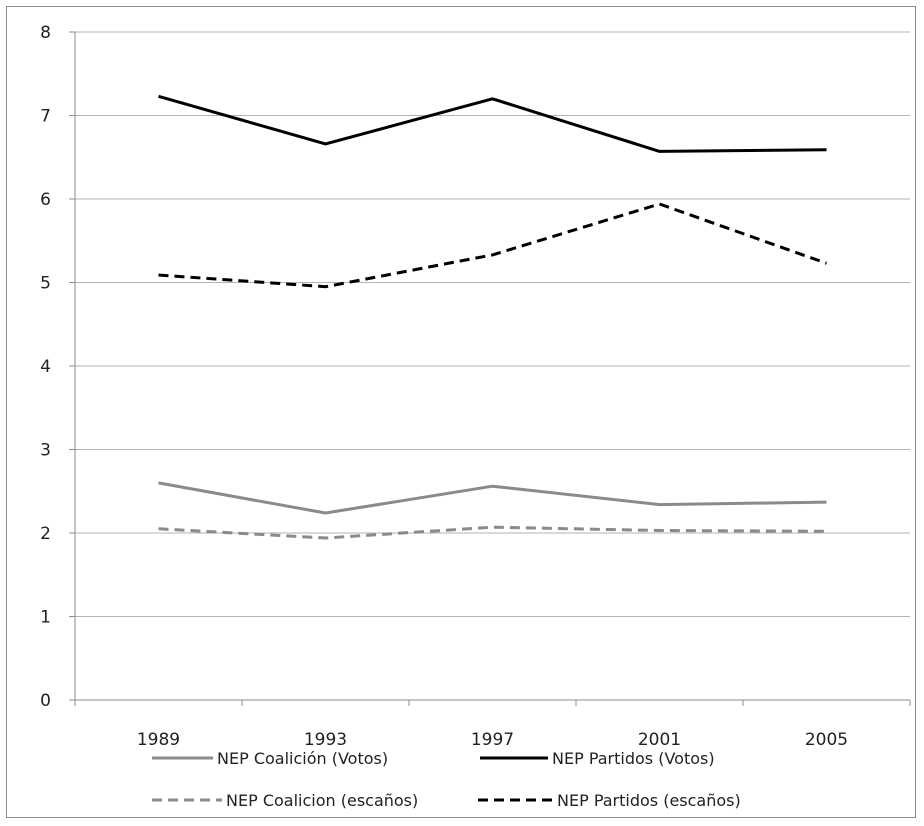 Image resolution: width=924 pixels, height=826 pixels. Describe the element at coordinates (826, 740) in the screenshot. I see `x-tick-label: 2005` at that location.